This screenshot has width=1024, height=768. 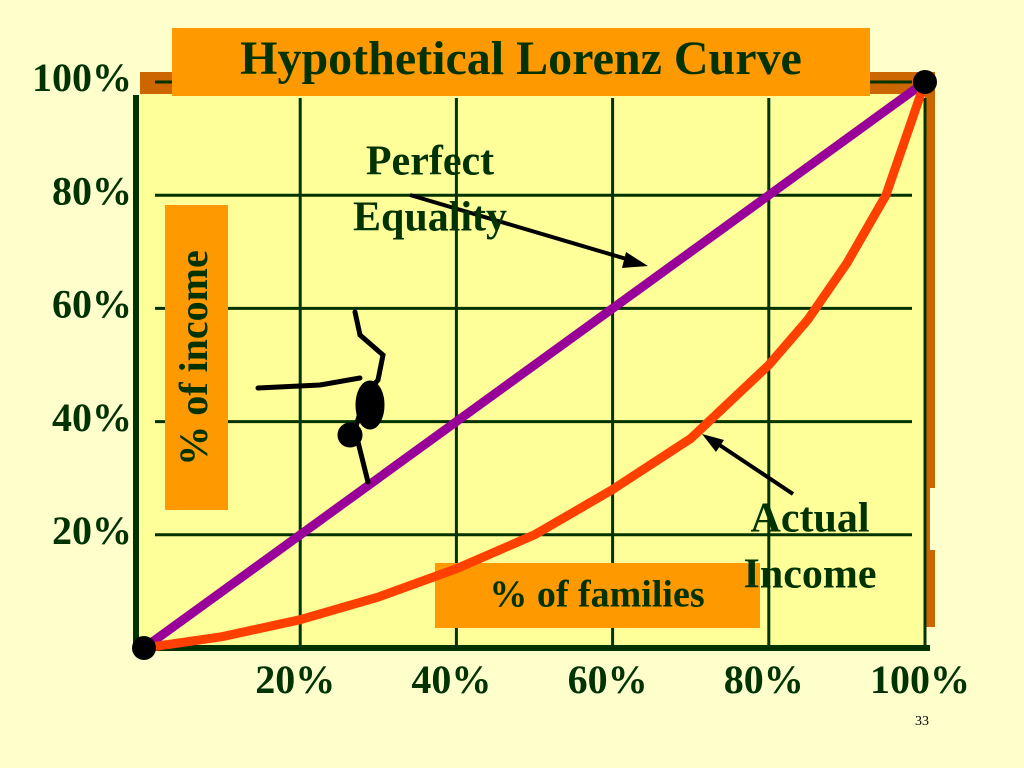 What do you see at coordinates (320, 397) in the screenshot?
I see `gymnast-icon` at bounding box center [320, 397].